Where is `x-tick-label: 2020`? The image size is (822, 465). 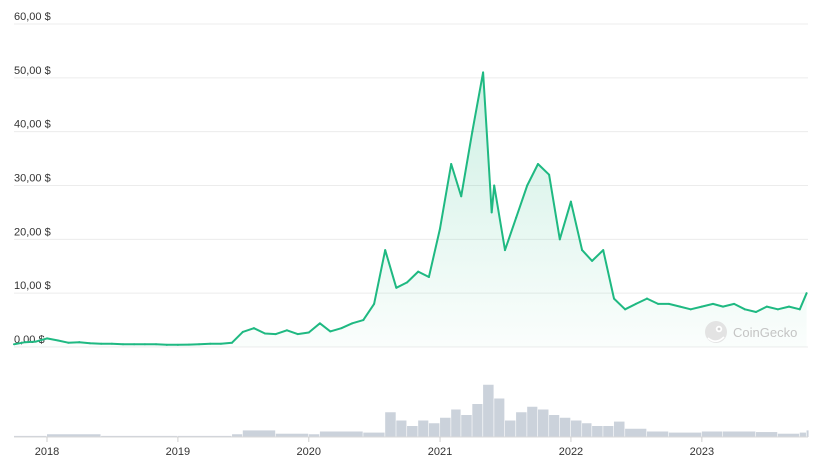
x-tick-label: 2020 is located at coordinates (309, 452).